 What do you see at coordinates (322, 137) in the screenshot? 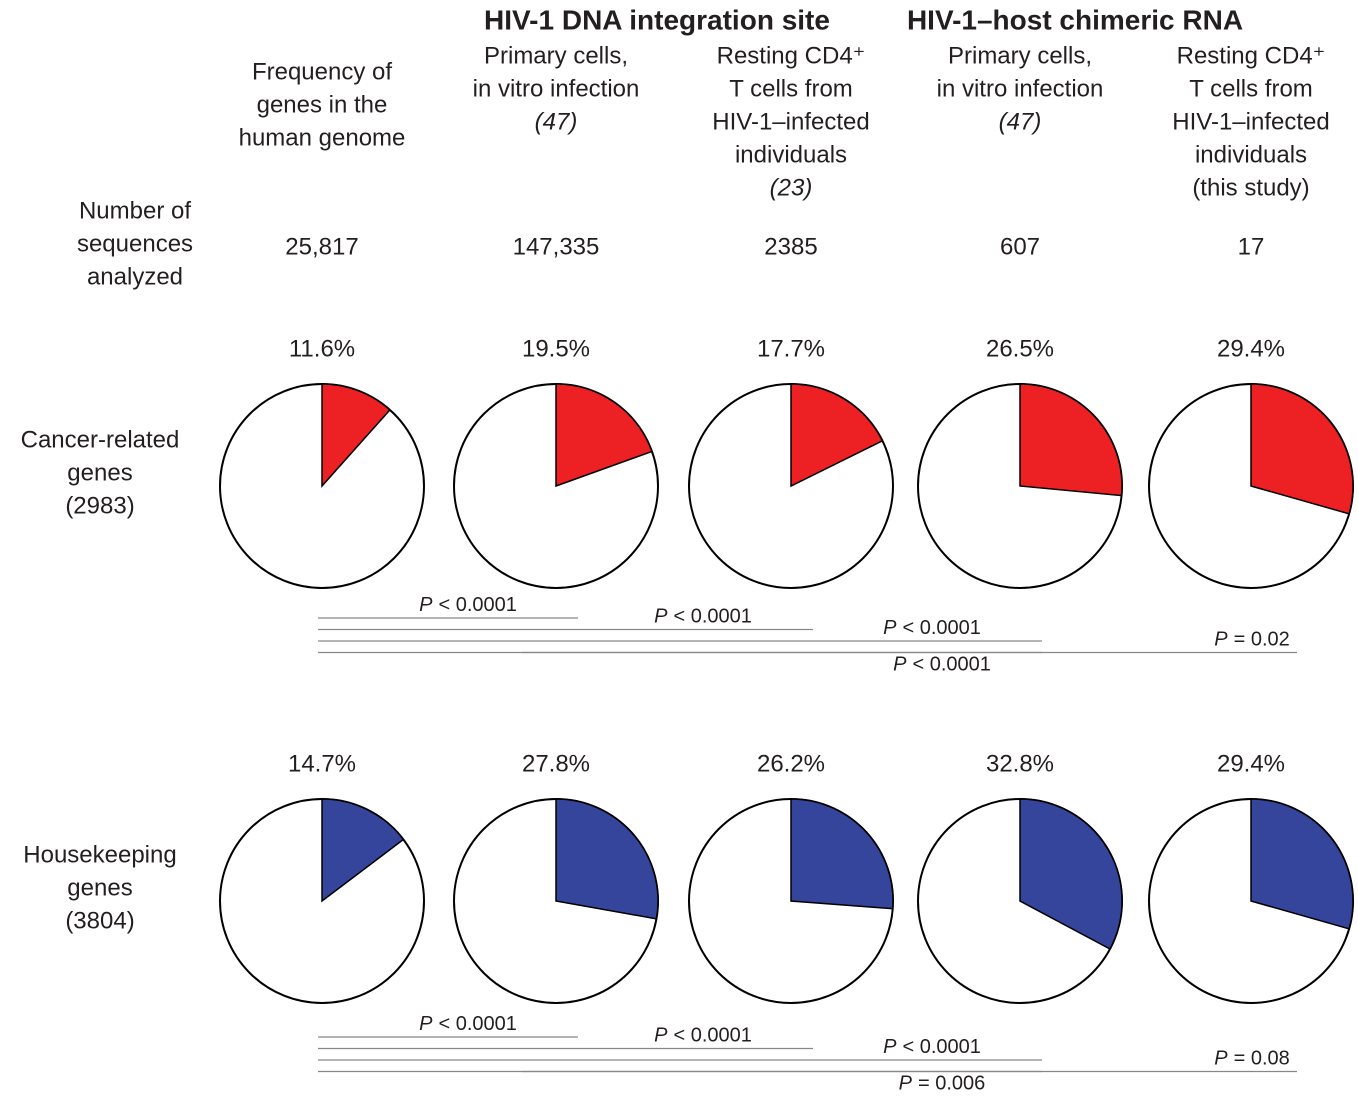
I see `column-header: human genome` at bounding box center [322, 137].